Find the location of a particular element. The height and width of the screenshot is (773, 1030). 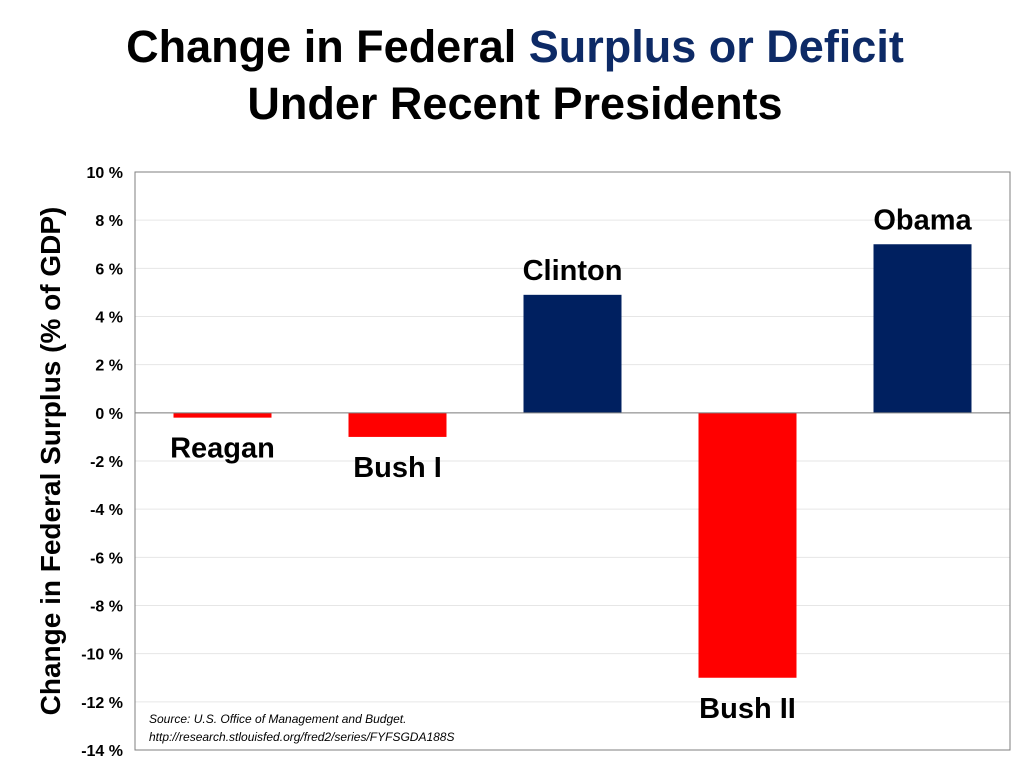

y-axis-label: Change in Federal Surplus (% of GDP) is located at coordinates (50, 461).